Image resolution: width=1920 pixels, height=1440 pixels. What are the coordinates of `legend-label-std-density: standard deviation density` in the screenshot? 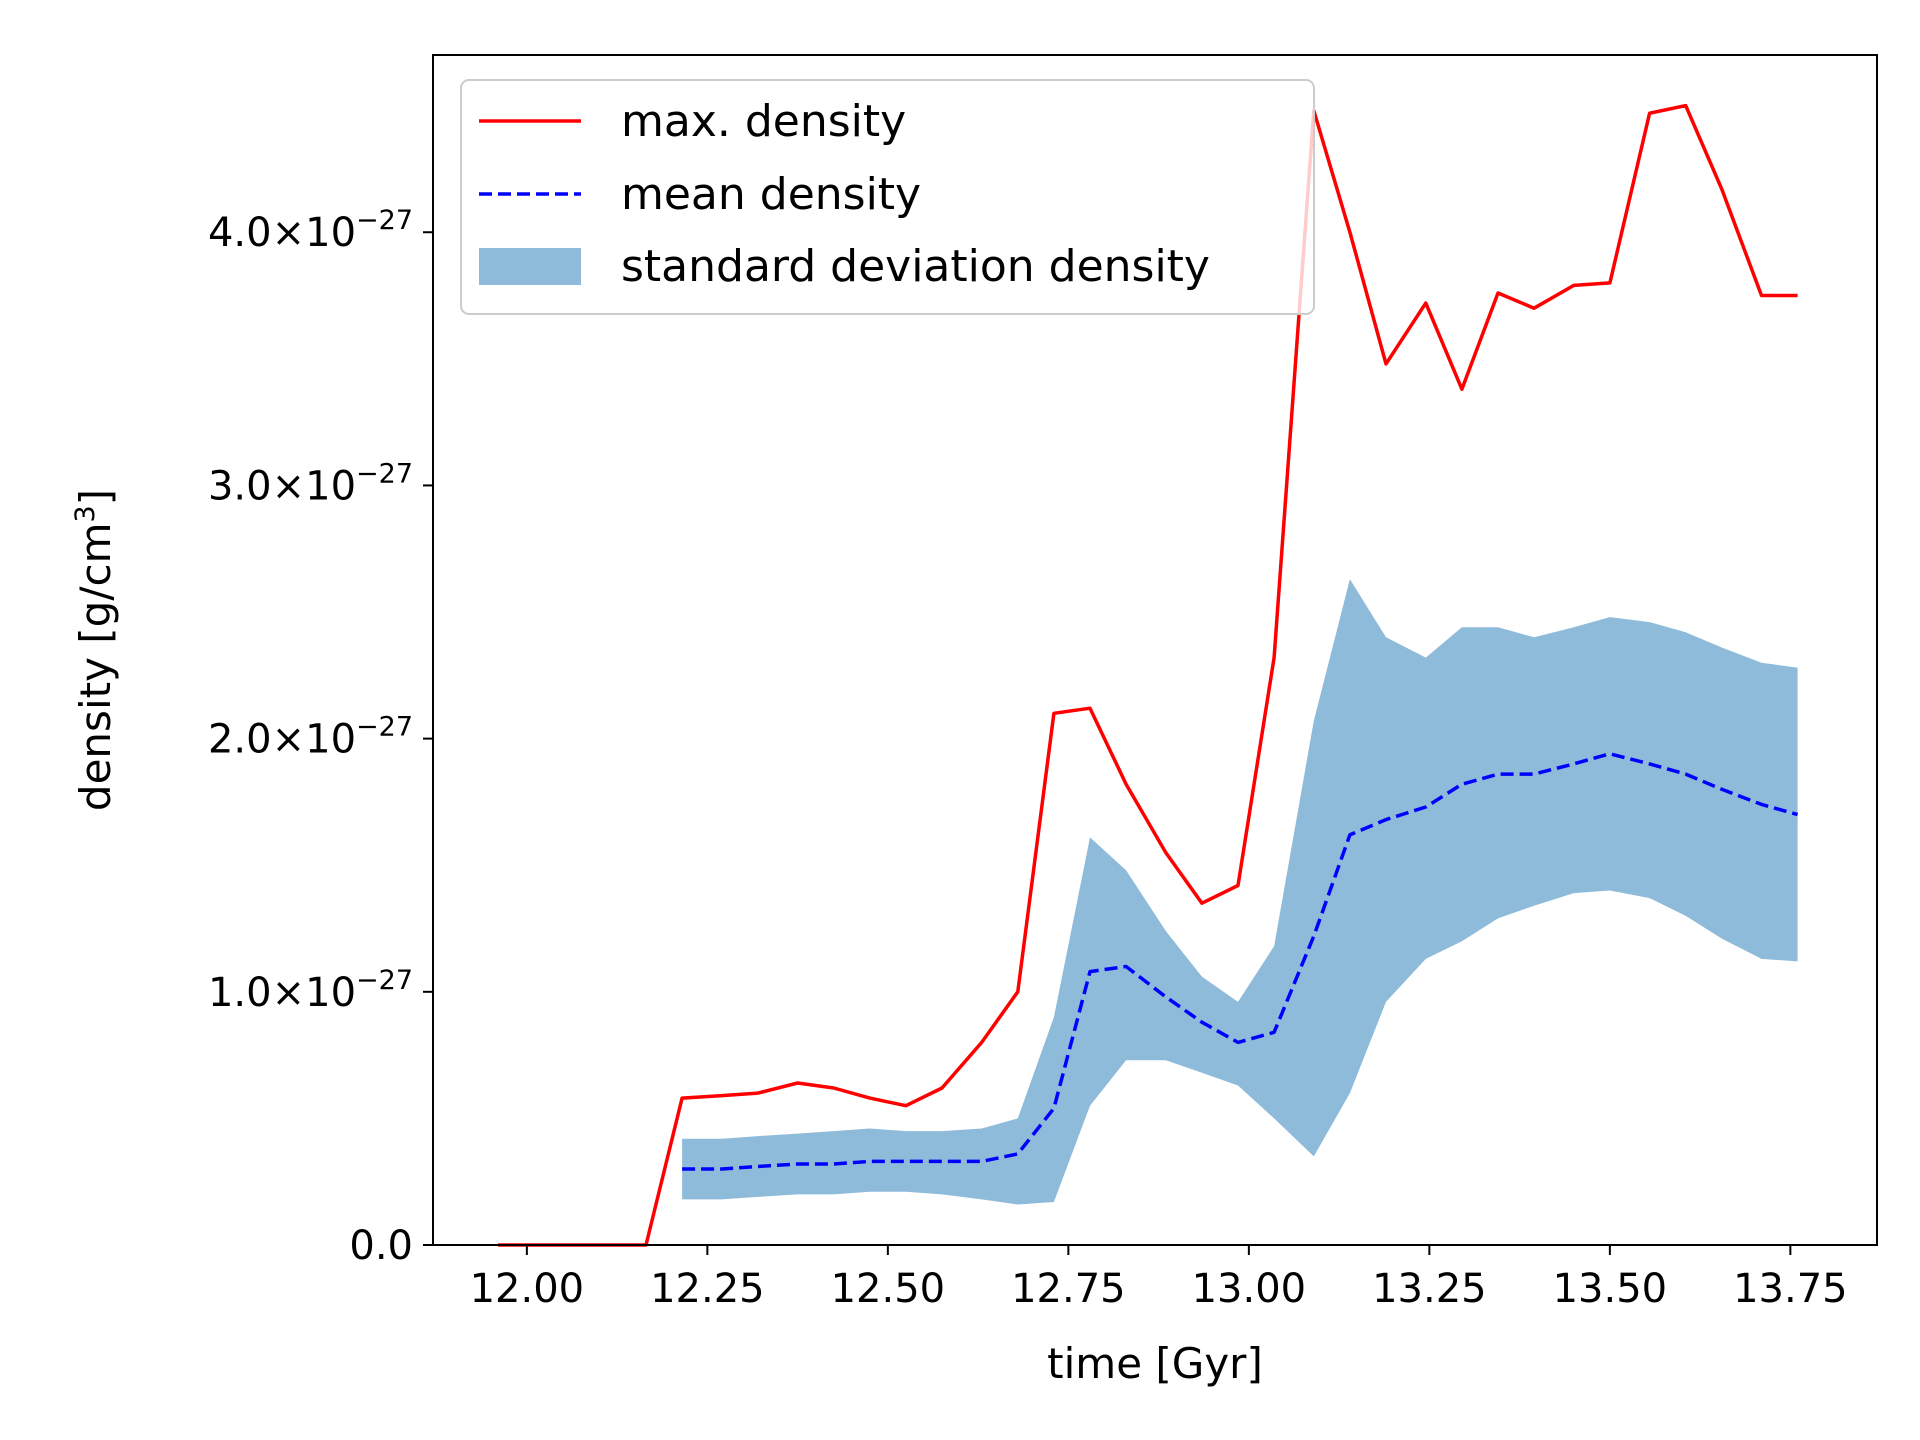 It's located at (915, 266).